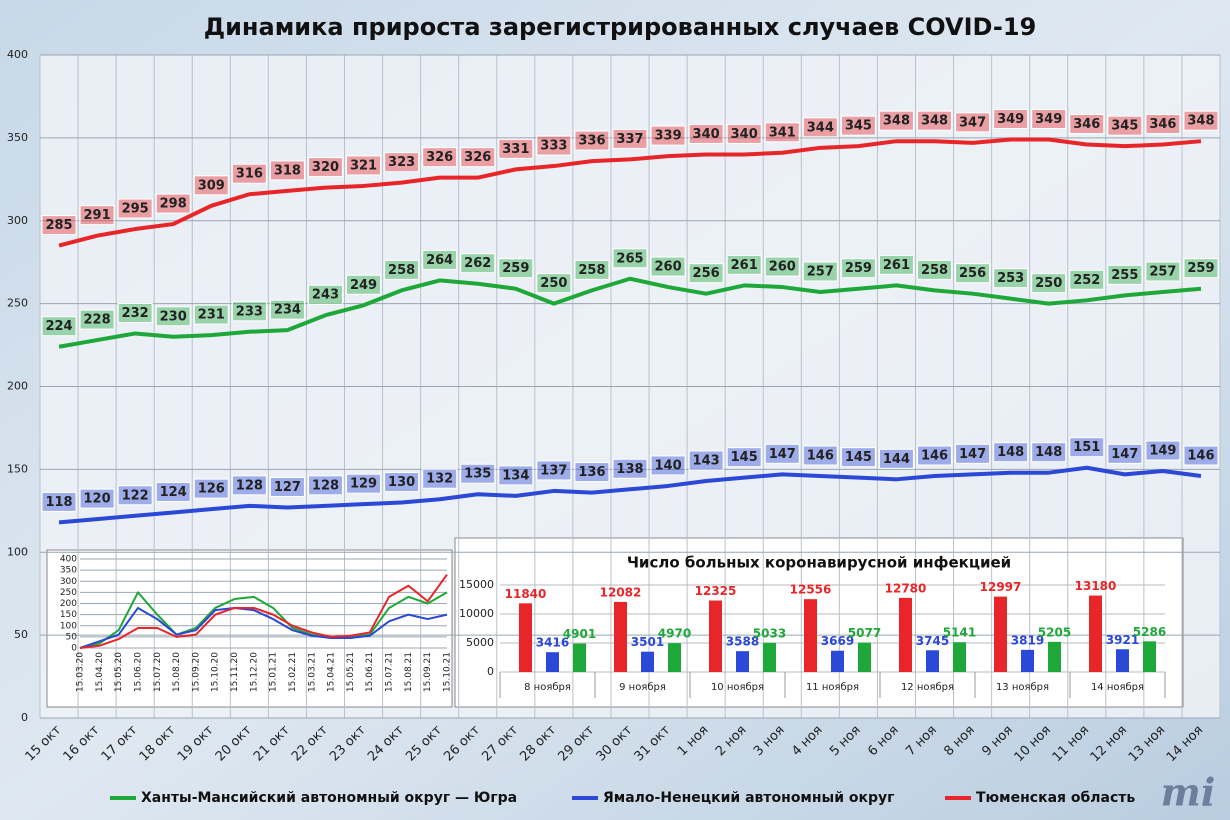 Image resolution: width=1230 pixels, height=820 pixels. What do you see at coordinates (1188, 792) in the screenshot?
I see `logo: mi` at bounding box center [1188, 792].